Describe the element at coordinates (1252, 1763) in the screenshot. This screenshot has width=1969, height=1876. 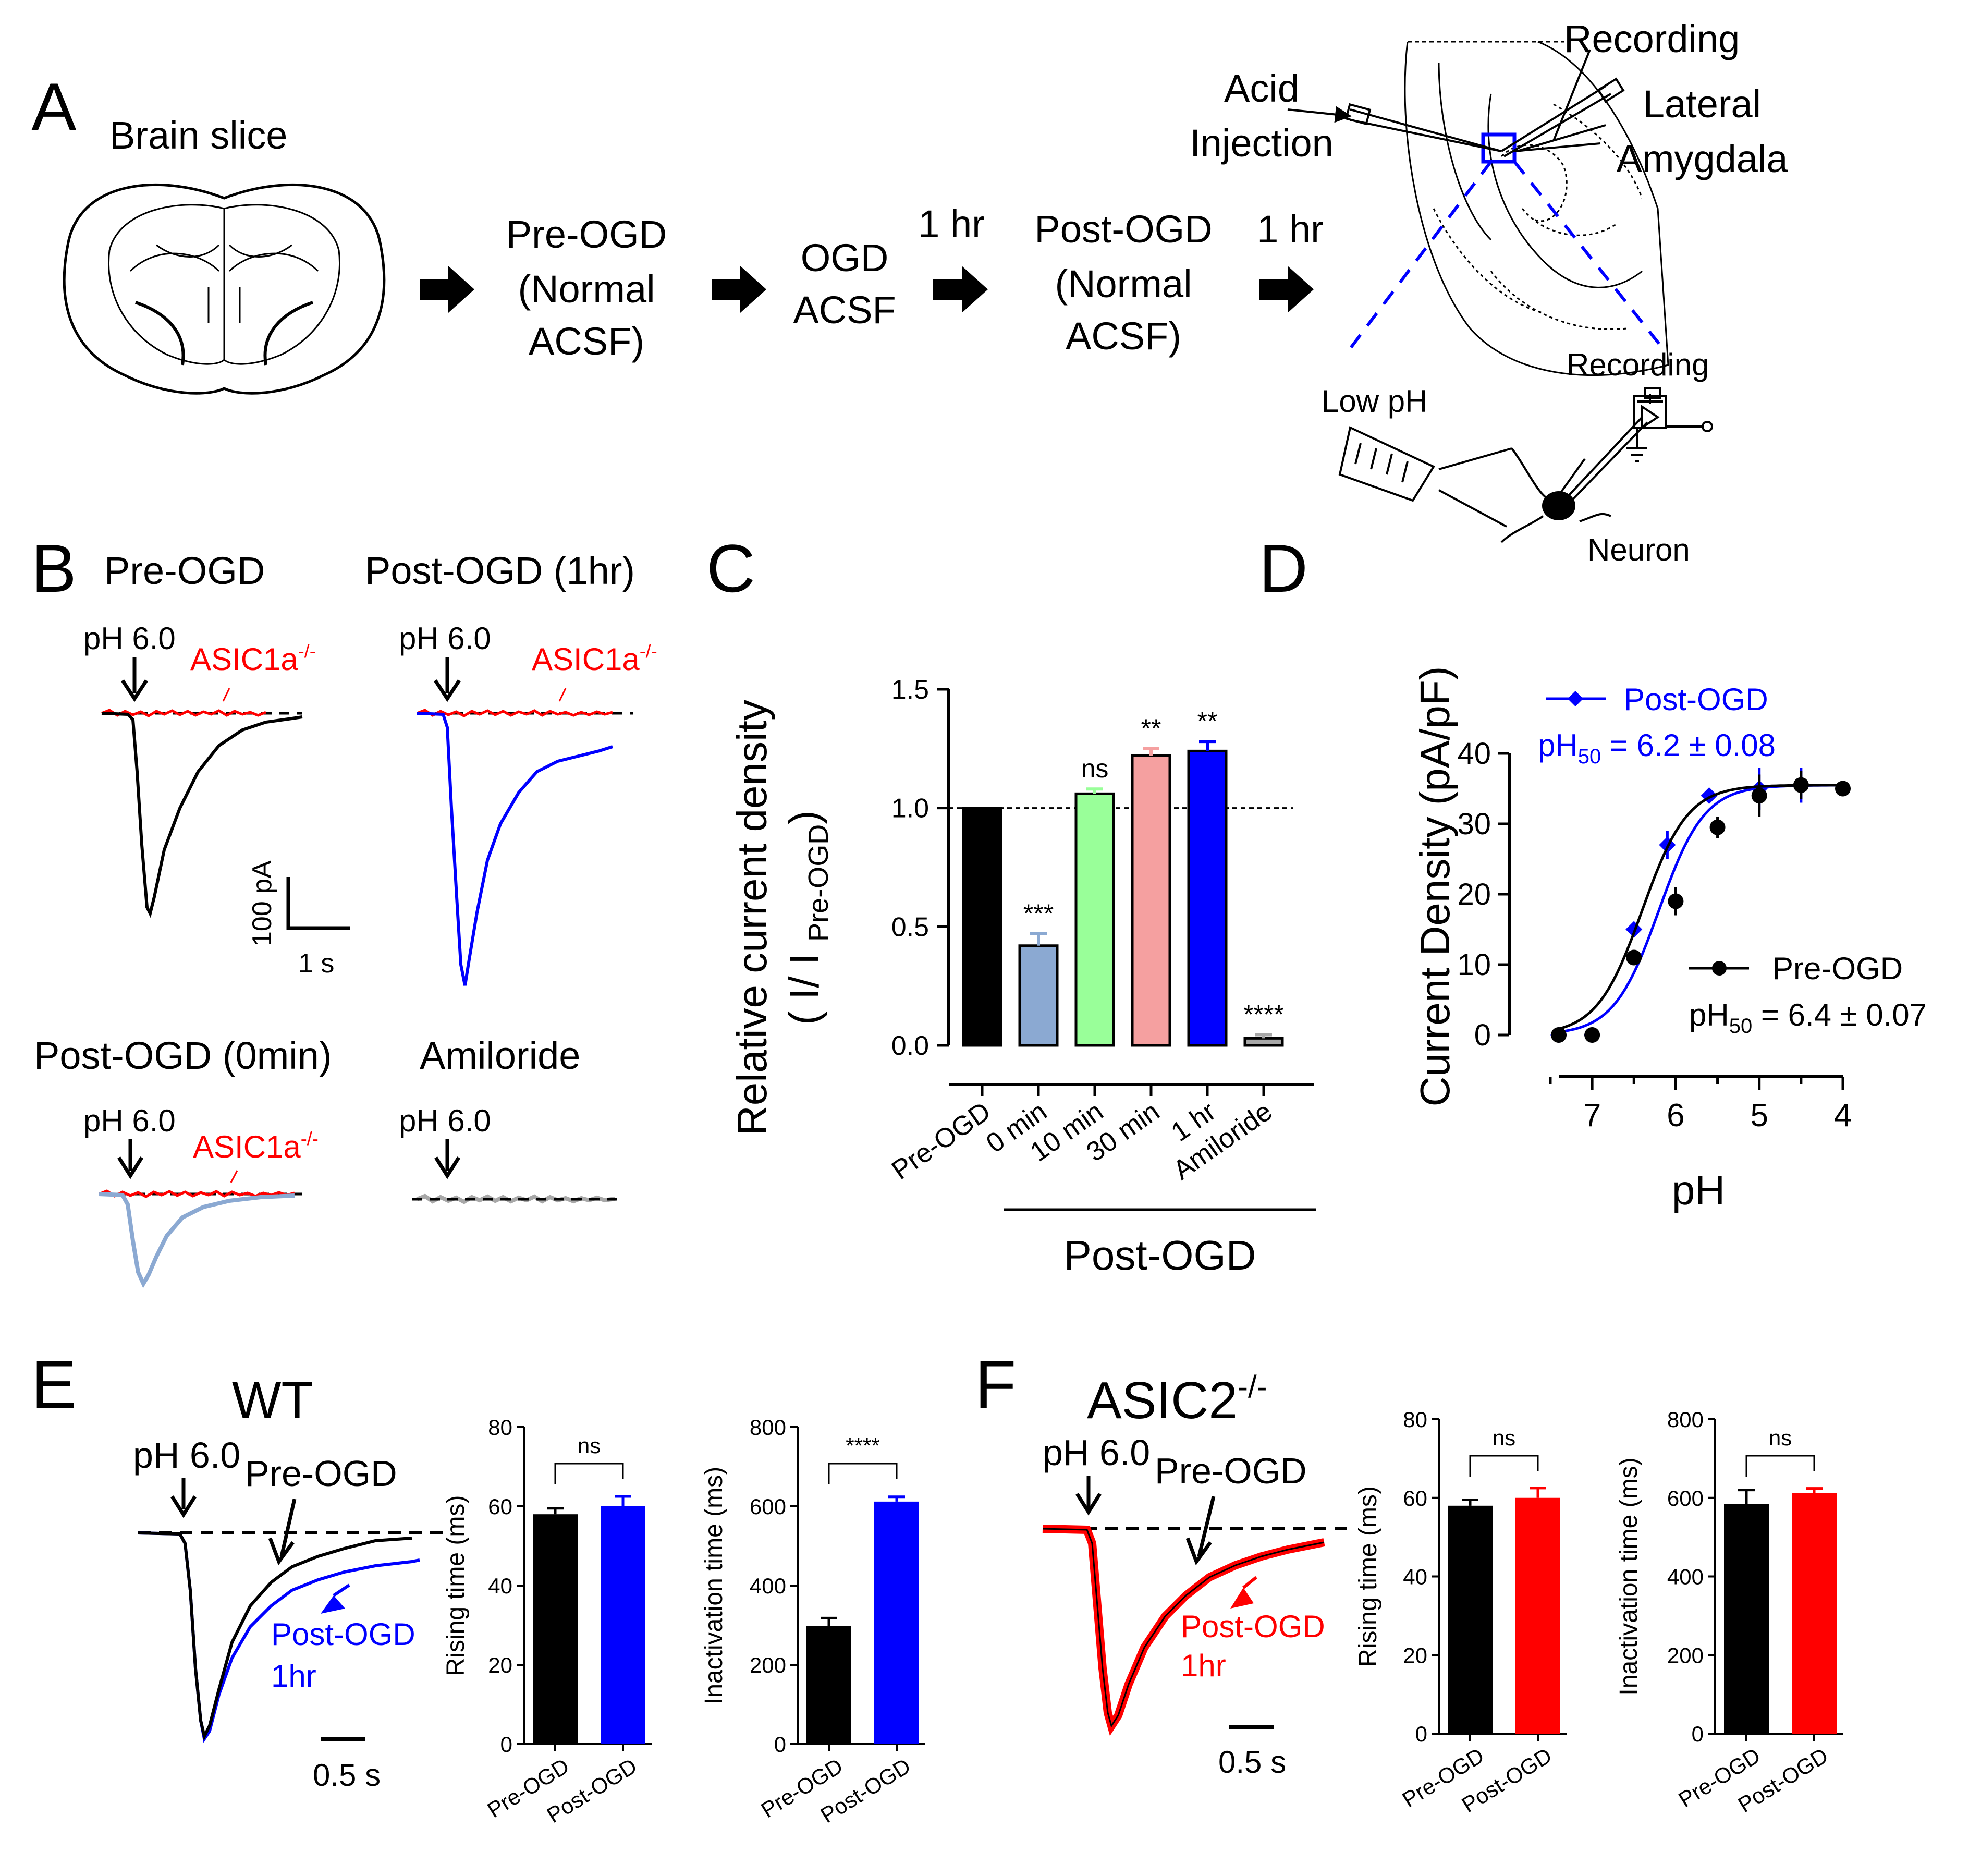
I see `f-scale-label: 0.5 s` at that location.